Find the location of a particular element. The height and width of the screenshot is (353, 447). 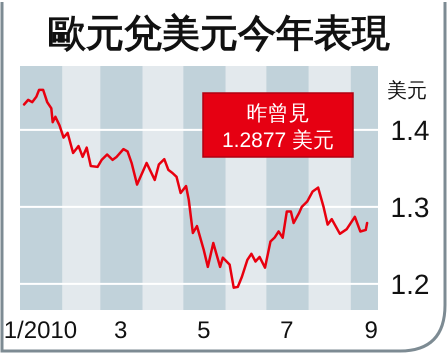

x-tick-label: 5 is located at coordinates (203, 330).